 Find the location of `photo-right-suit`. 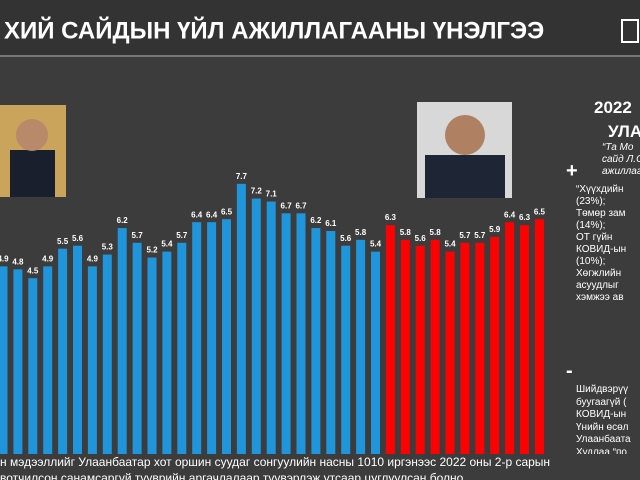

photo-right-suit is located at coordinates (465, 176).